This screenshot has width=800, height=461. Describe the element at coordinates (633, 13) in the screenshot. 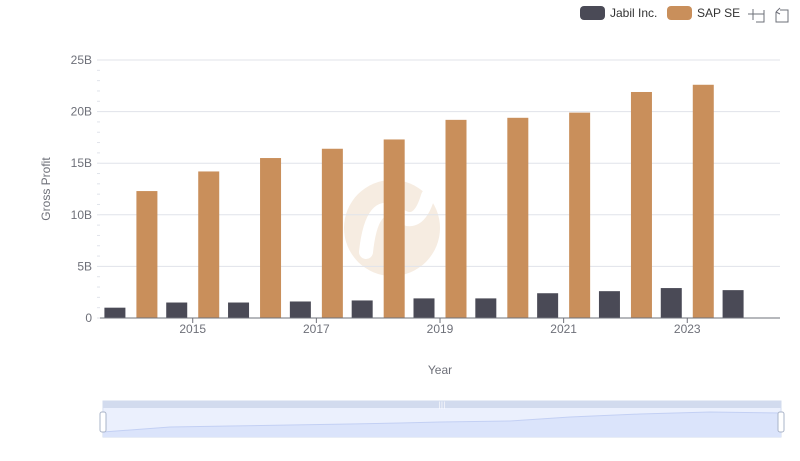

I see `legend-label-jabil: Jabil Inc.` at that location.